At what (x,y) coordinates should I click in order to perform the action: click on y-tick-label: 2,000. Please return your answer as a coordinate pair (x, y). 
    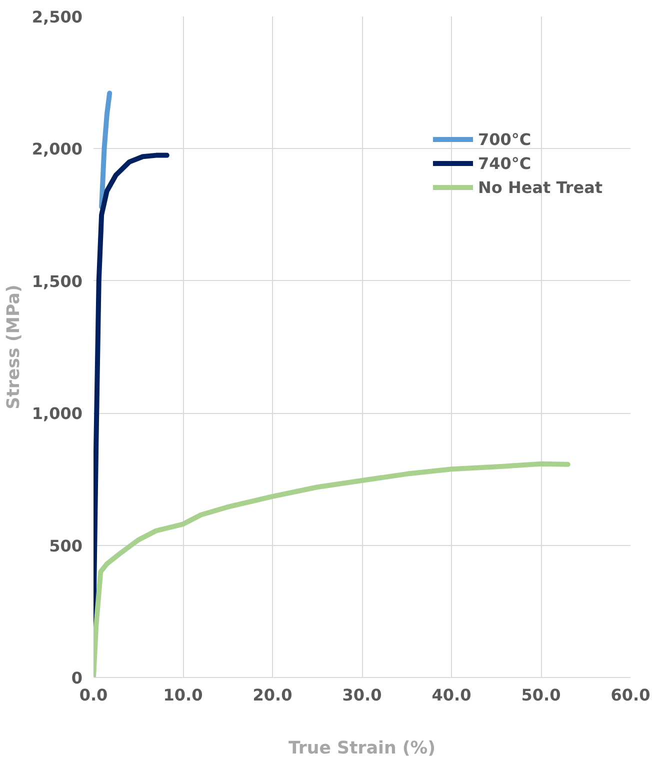
    Looking at the image, I should click on (57, 149).